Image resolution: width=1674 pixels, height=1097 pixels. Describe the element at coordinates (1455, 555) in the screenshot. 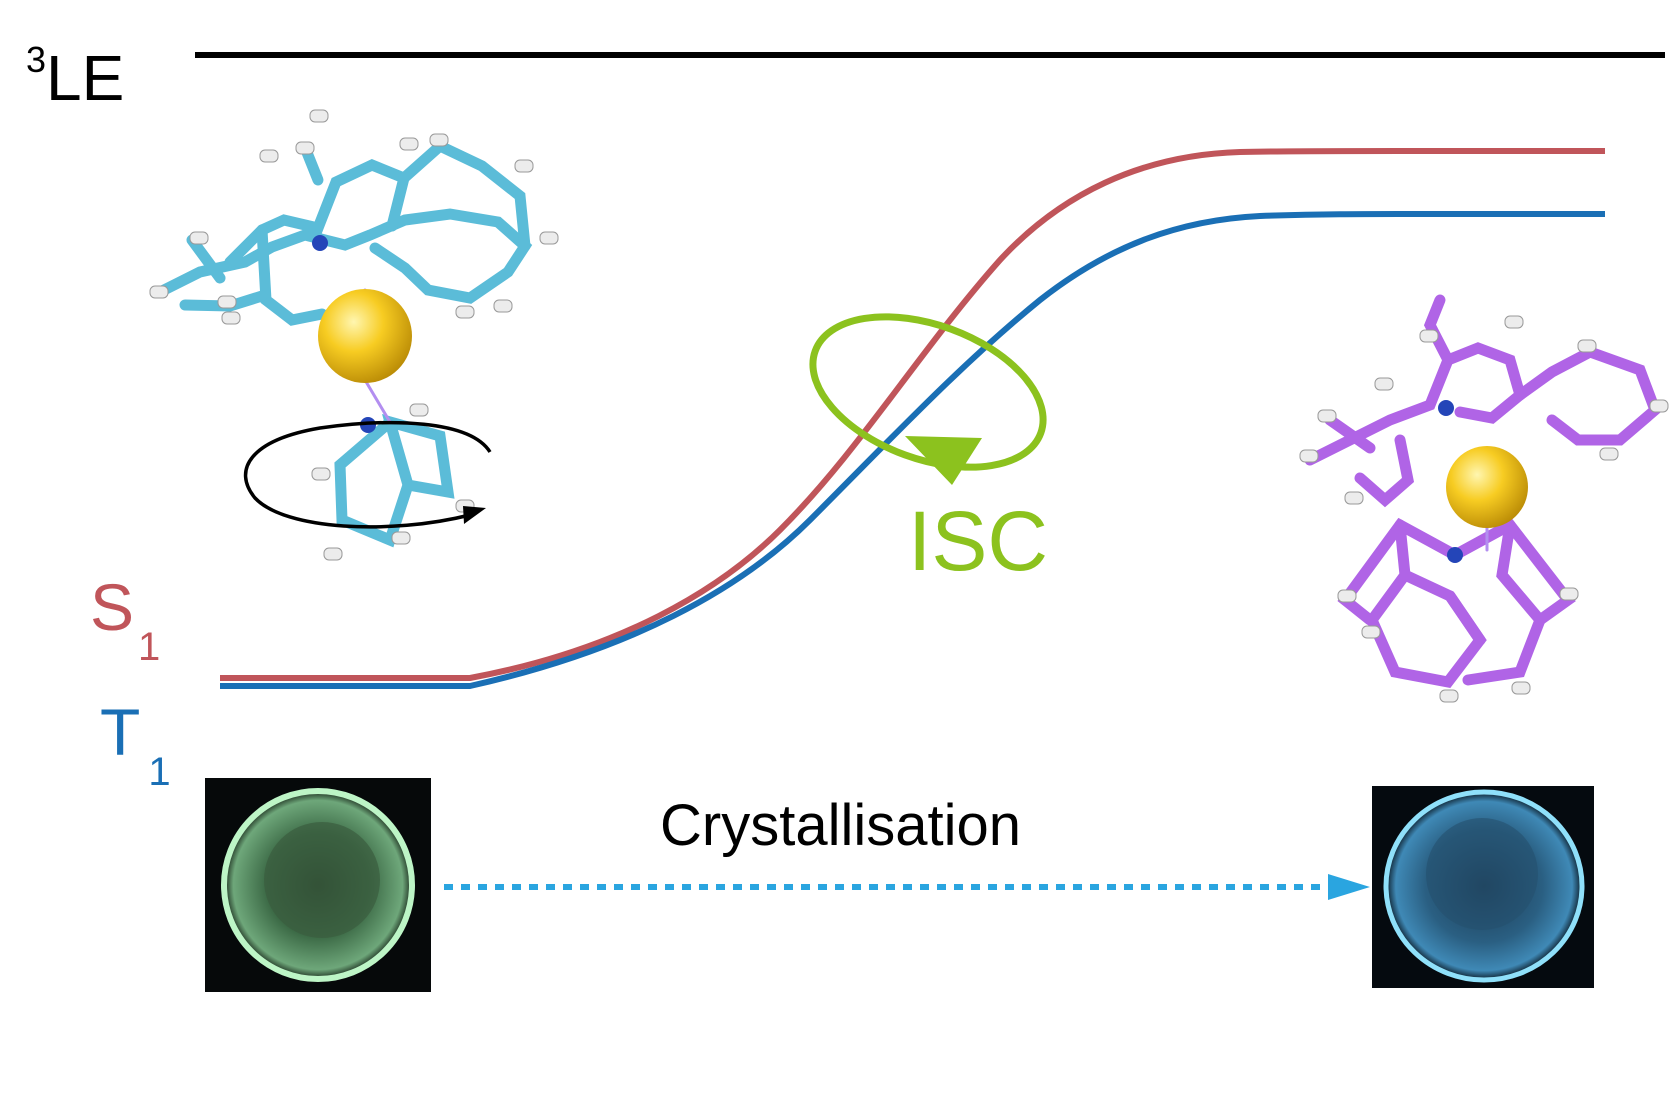

I see `nitrogen-atom-right-lower` at that location.